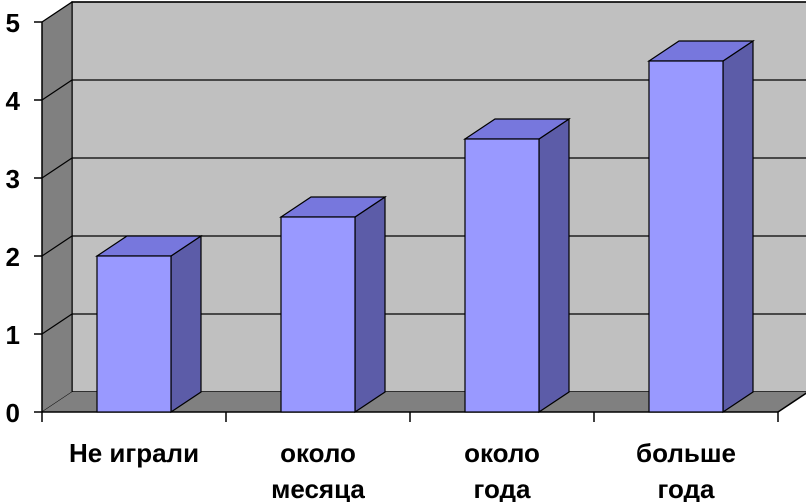 The height and width of the screenshot is (502, 806). Describe the element at coordinates (502, 470) in the screenshot. I see `x-tick-label: около года` at that location.